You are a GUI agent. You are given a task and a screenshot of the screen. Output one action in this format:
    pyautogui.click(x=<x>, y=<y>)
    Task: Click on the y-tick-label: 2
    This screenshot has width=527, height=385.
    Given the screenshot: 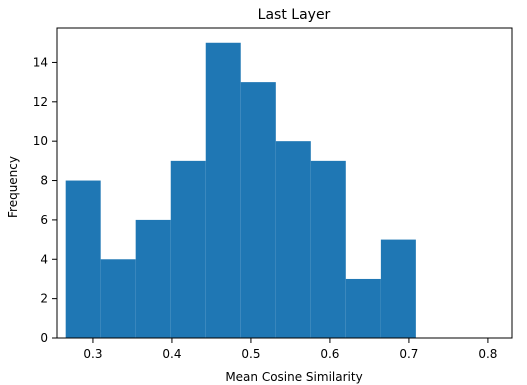 What is the action you would take?
    pyautogui.click(x=44, y=299)
    